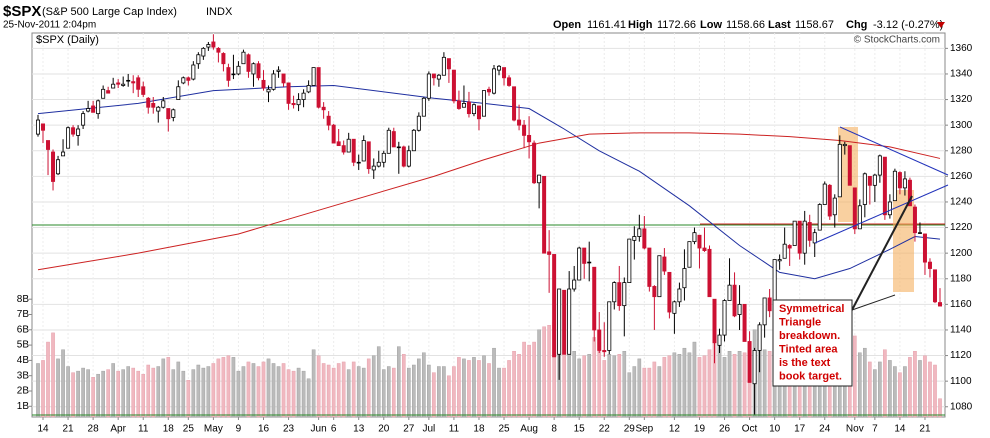  Describe the element at coordinates (745, 25) in the screenshot. I see `quote-value: 1158.66` at that location.